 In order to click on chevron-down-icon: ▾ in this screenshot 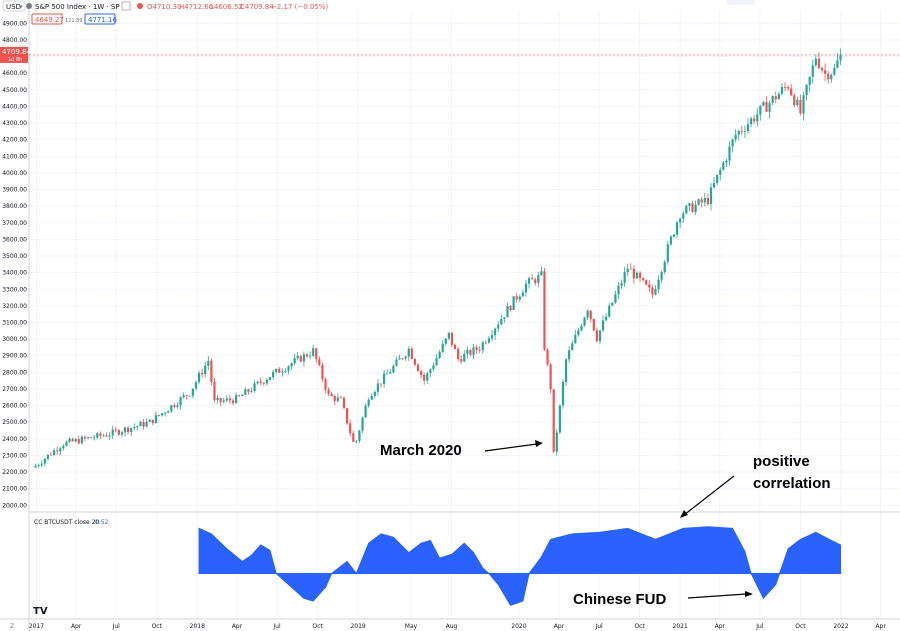, I will do `click(21, 7)`.